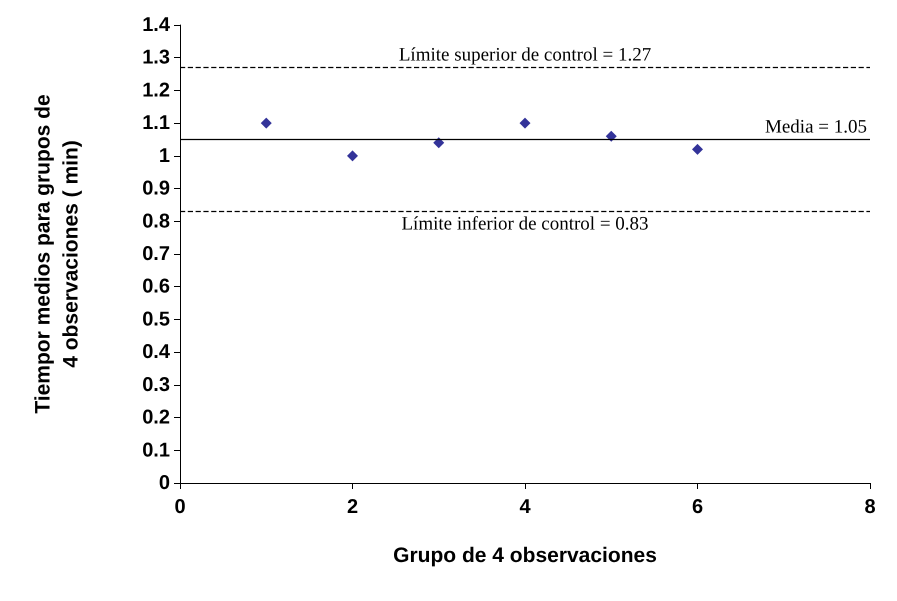 The image size is (897, 601). What do you see at coordinates (352, 507) in the screenshot?
I see `x-tick-label: 2` at bounding box center [352, 507].